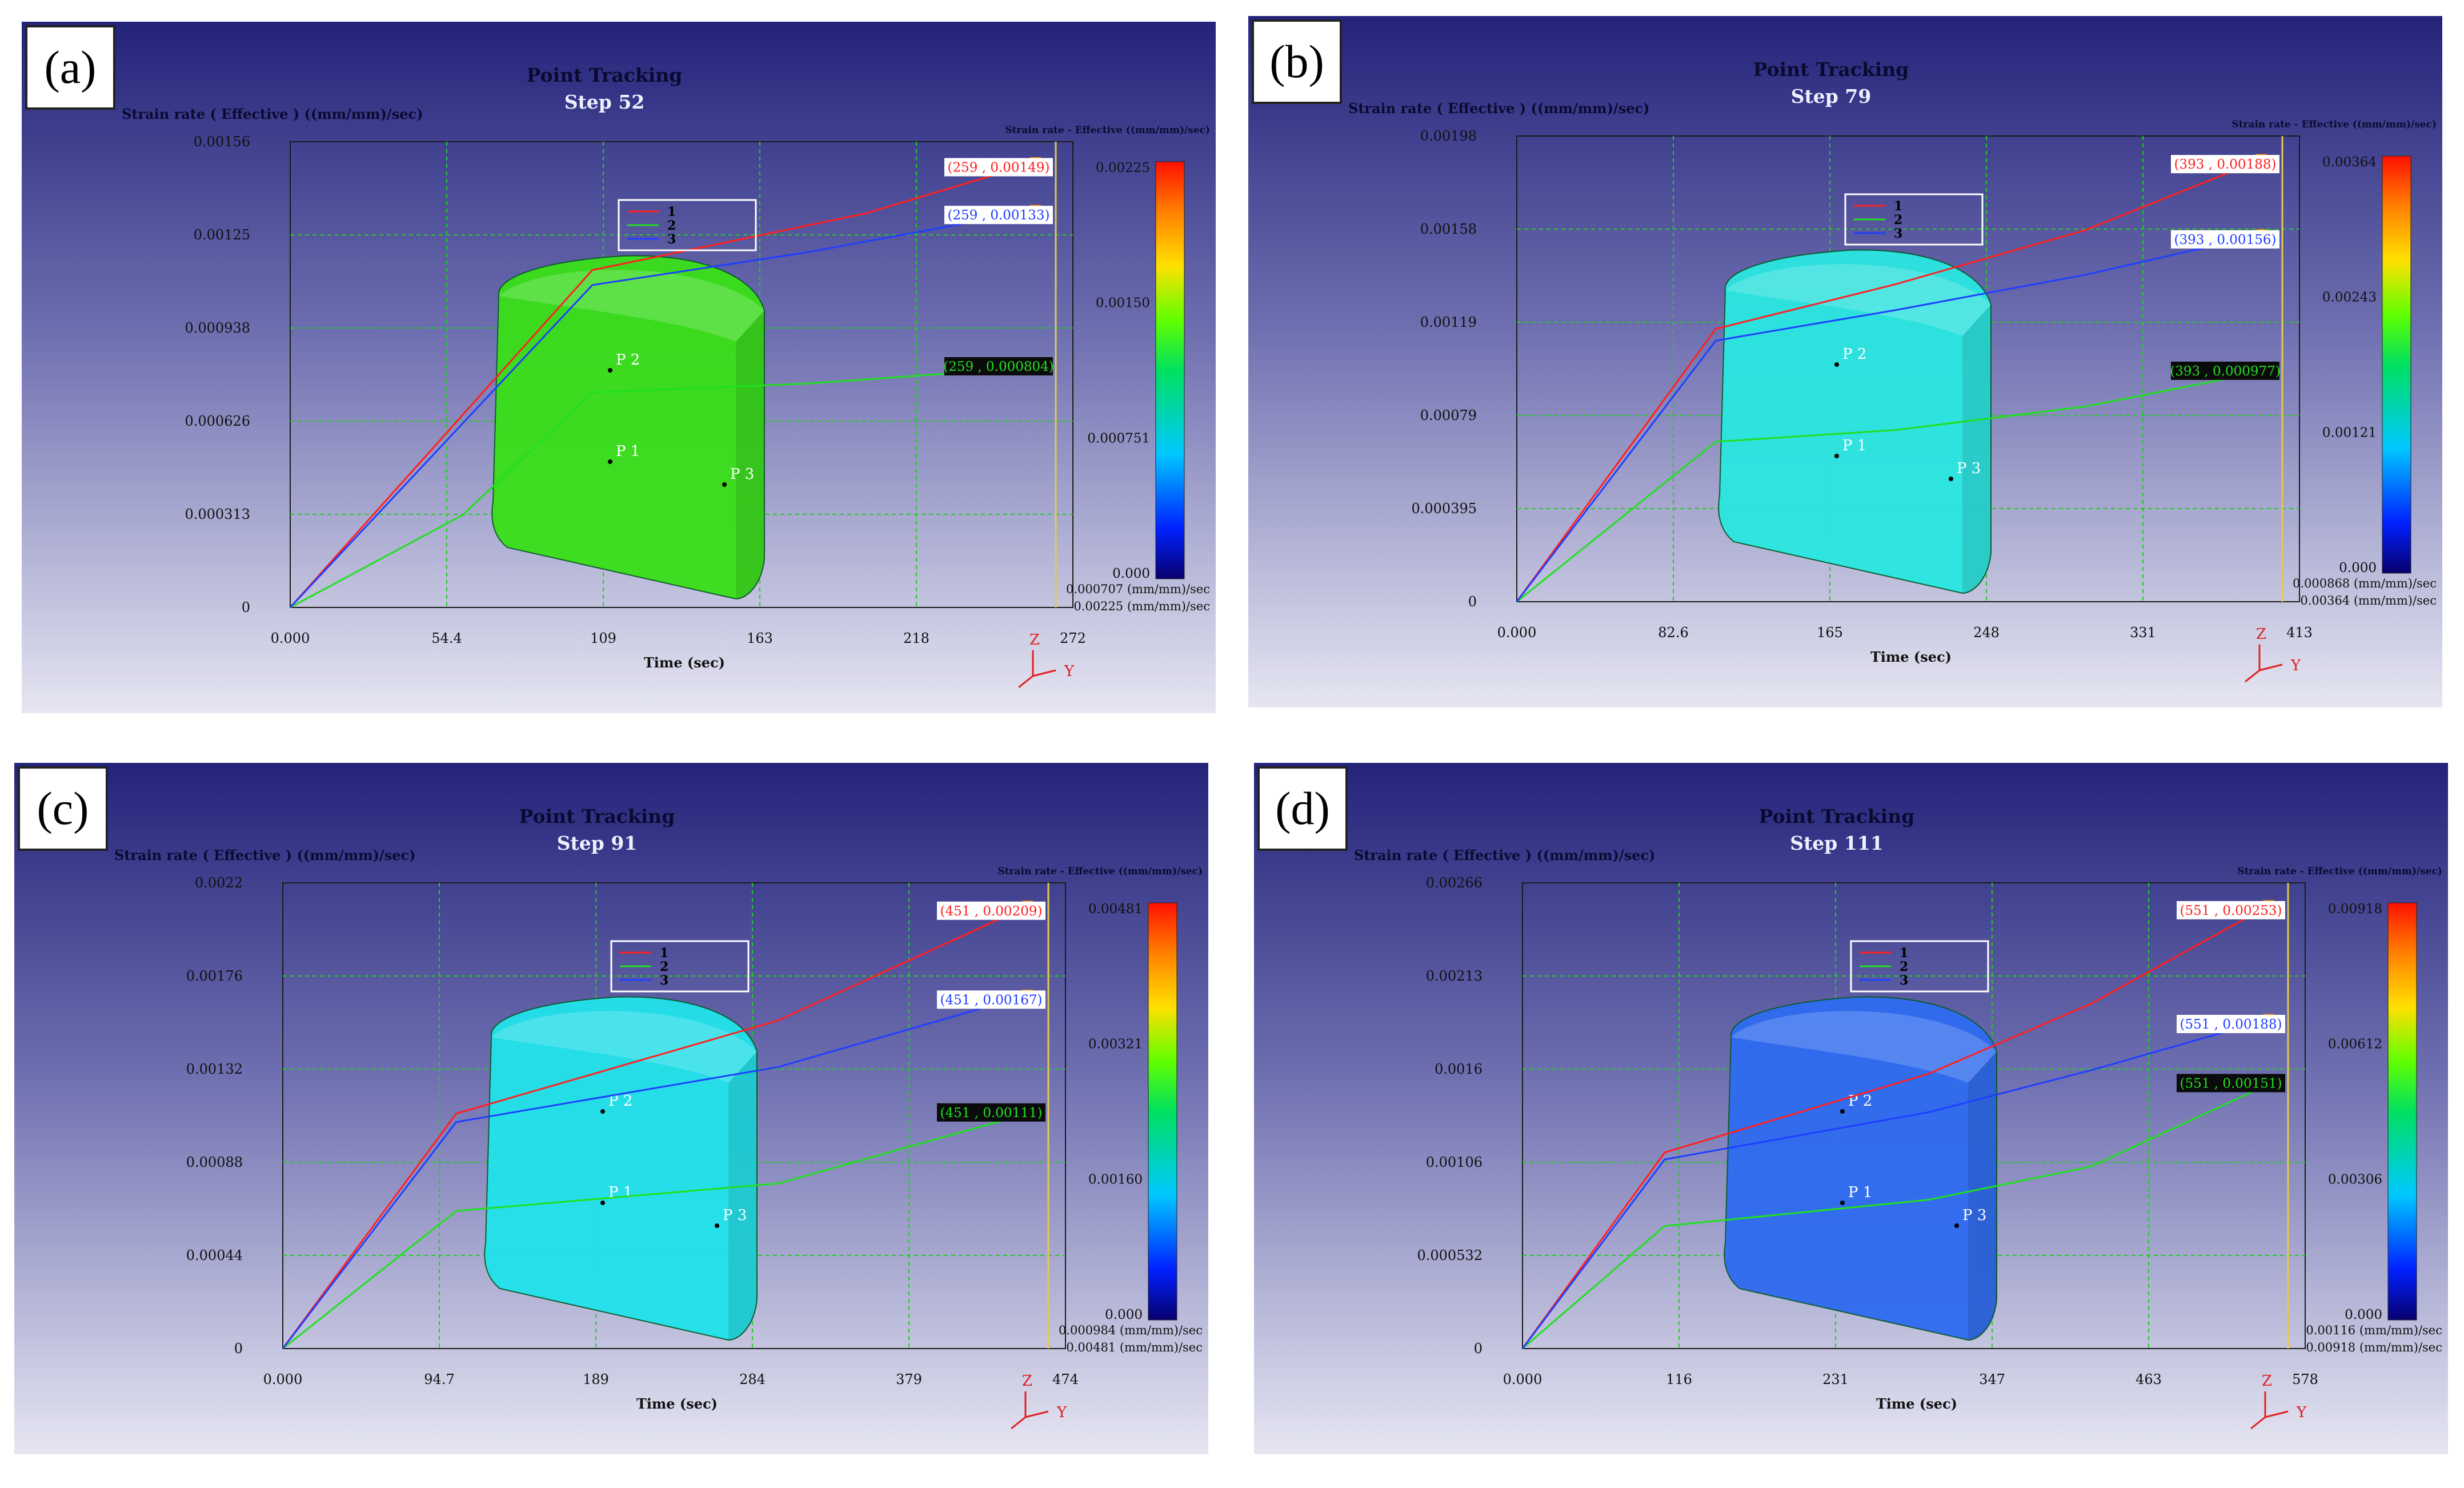 Image resolution: width=2464 pixels, height=1488 pixels. I want to click on tracking-point-label: P 2, so click(1860, 1101).